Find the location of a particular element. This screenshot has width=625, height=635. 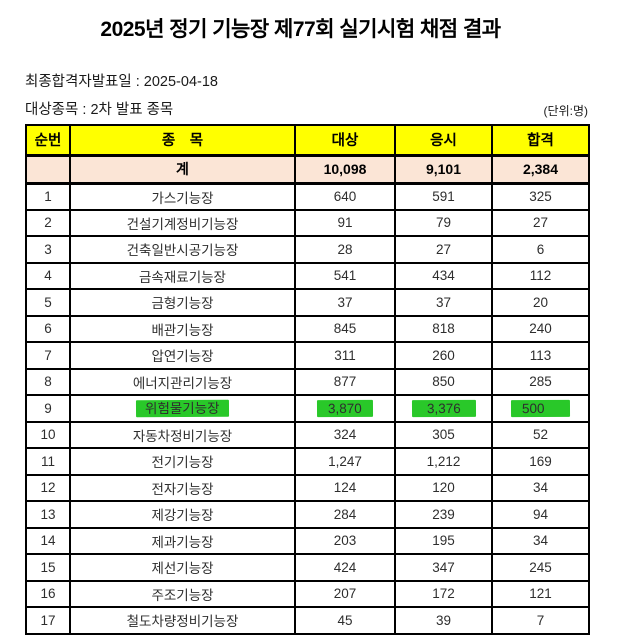

meta-row: 대상종목 : 2차 발표 종목 (단위:명) is located at coordinates (306, 108).